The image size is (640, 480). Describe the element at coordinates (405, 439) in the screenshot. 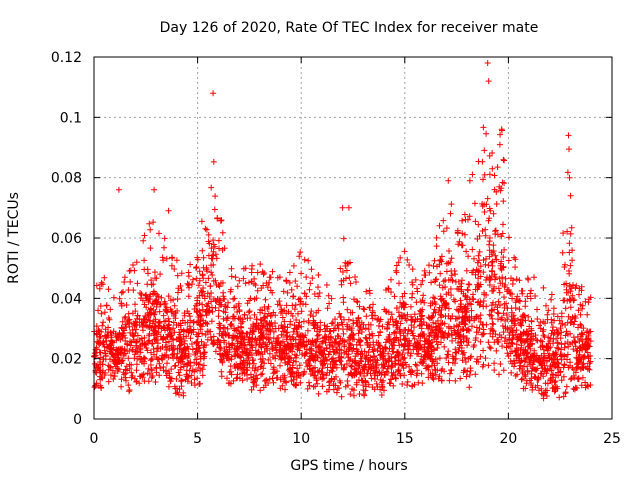

I see `x-tick-label: 15` at that location.